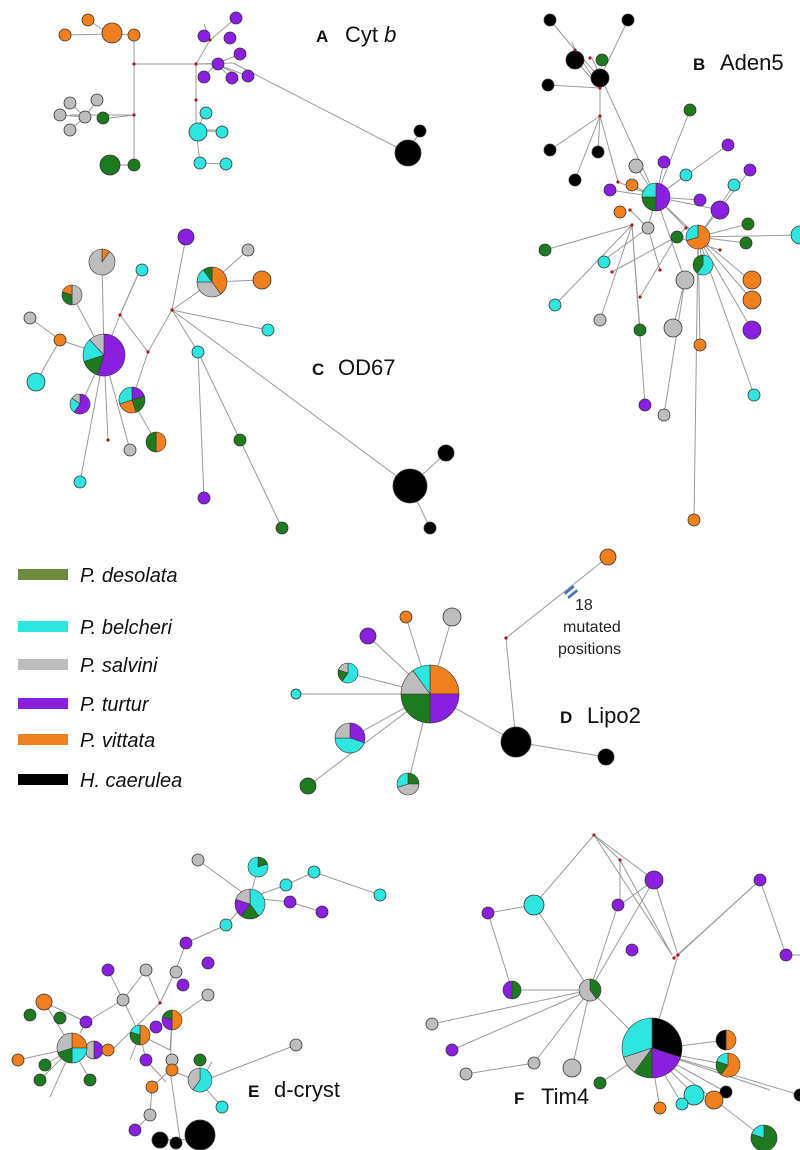 The width and height of the screenshot is (800, 1150). Describe the element at coordinates (318, 369) in the screenshot. I see `panel-letter-c: C` at that location.